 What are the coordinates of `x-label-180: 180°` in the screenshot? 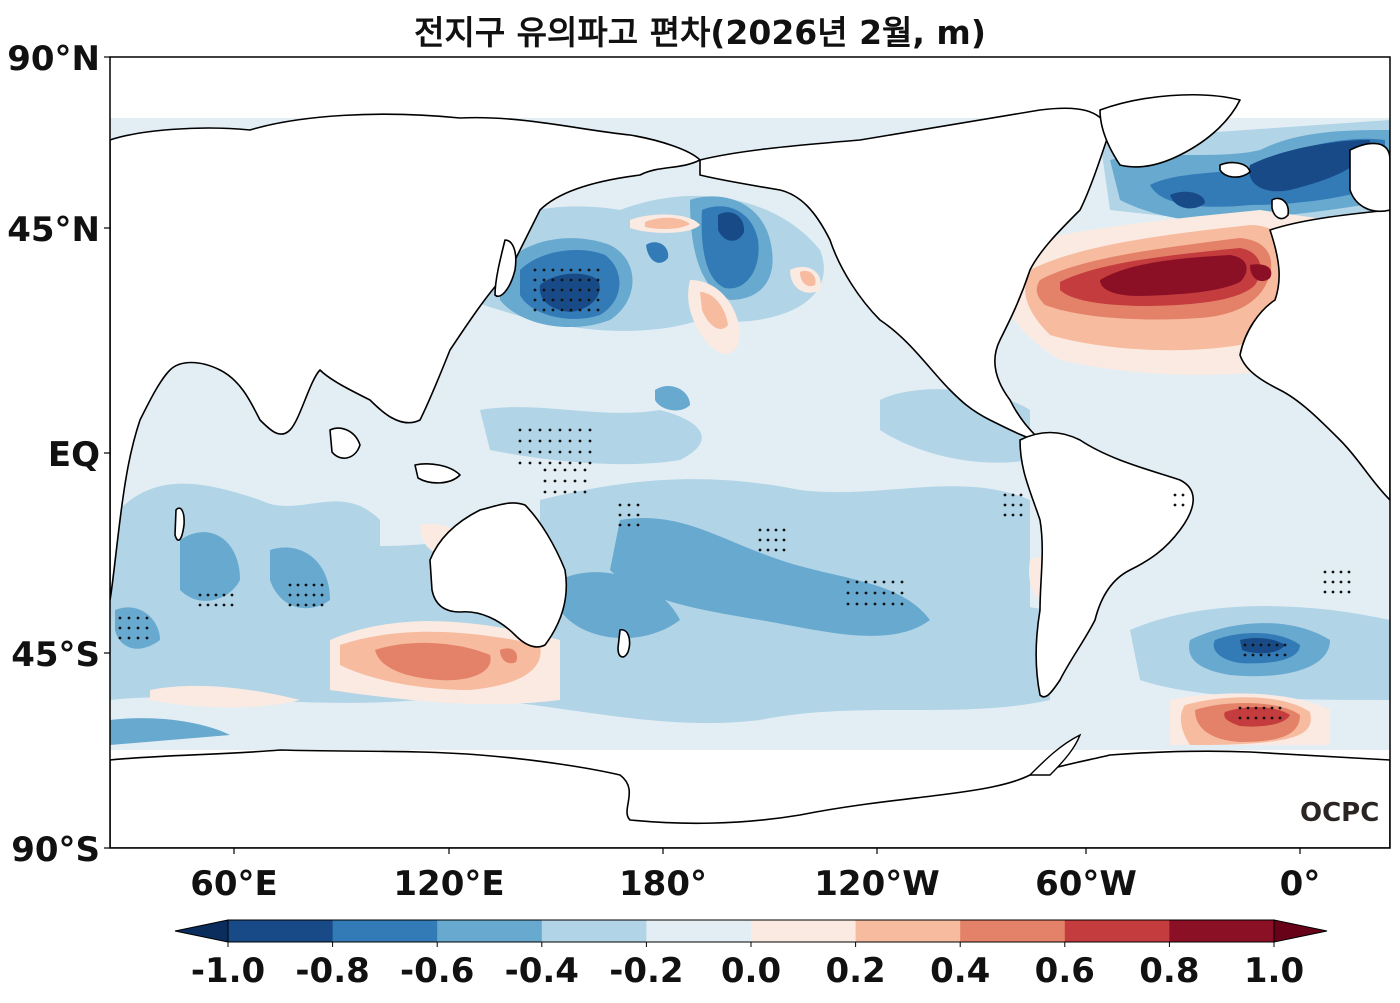 It's located at (663, 884).